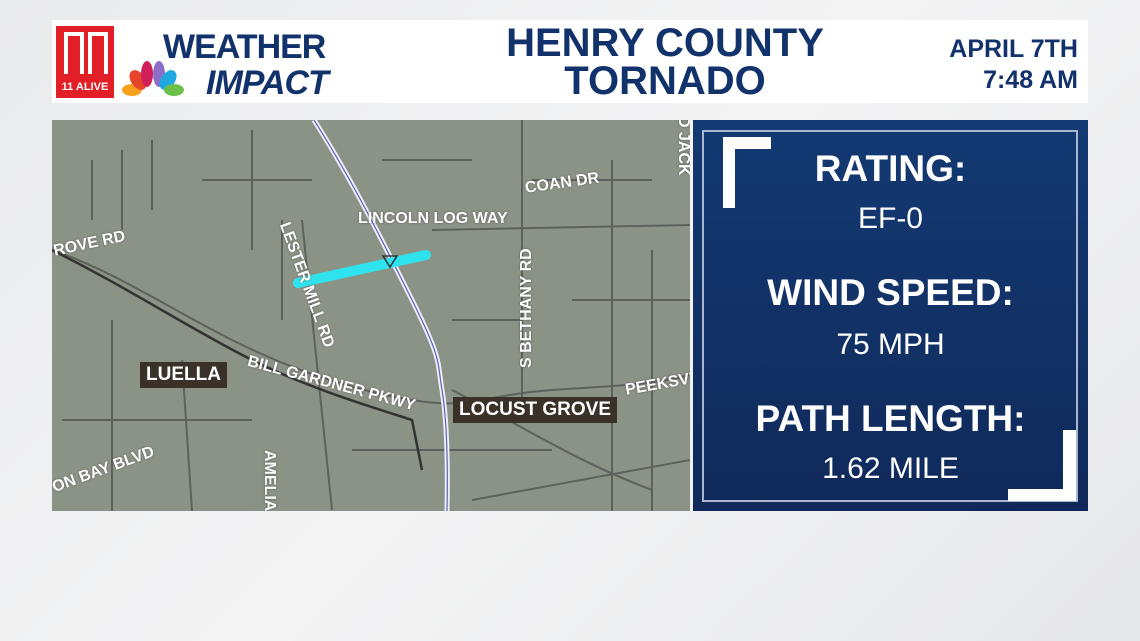 The height and width of the screenshot is (641, 1140). I want to click on tornado-marker-icon, so click(390, 262).